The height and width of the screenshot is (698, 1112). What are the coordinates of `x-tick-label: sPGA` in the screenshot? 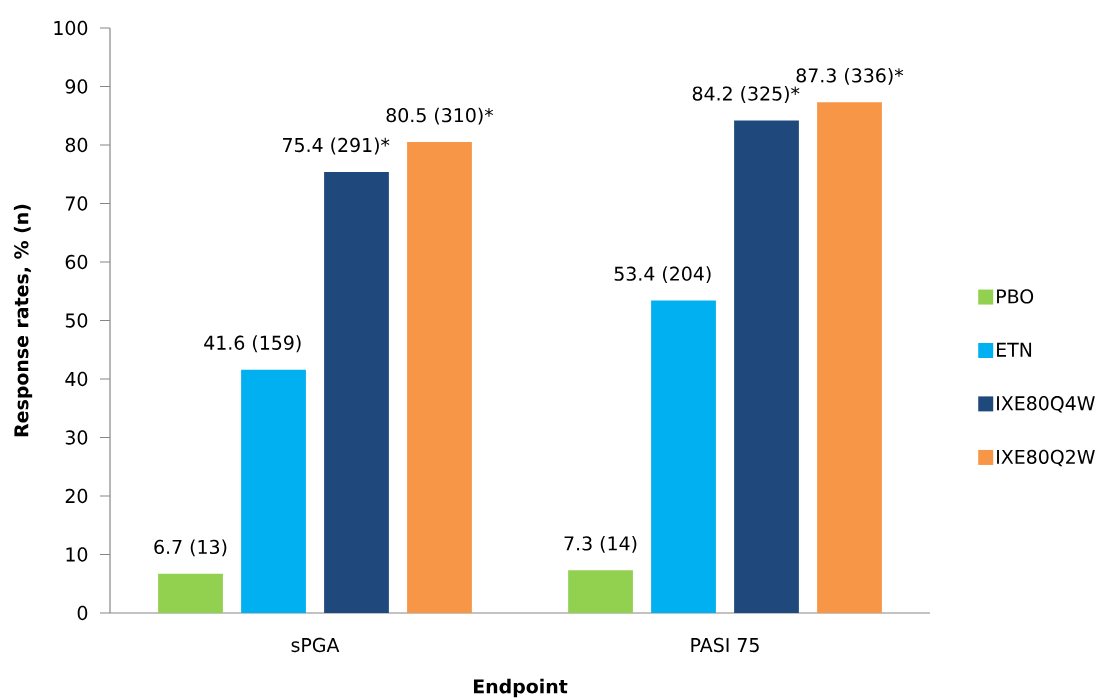 It's located at (315, 645).